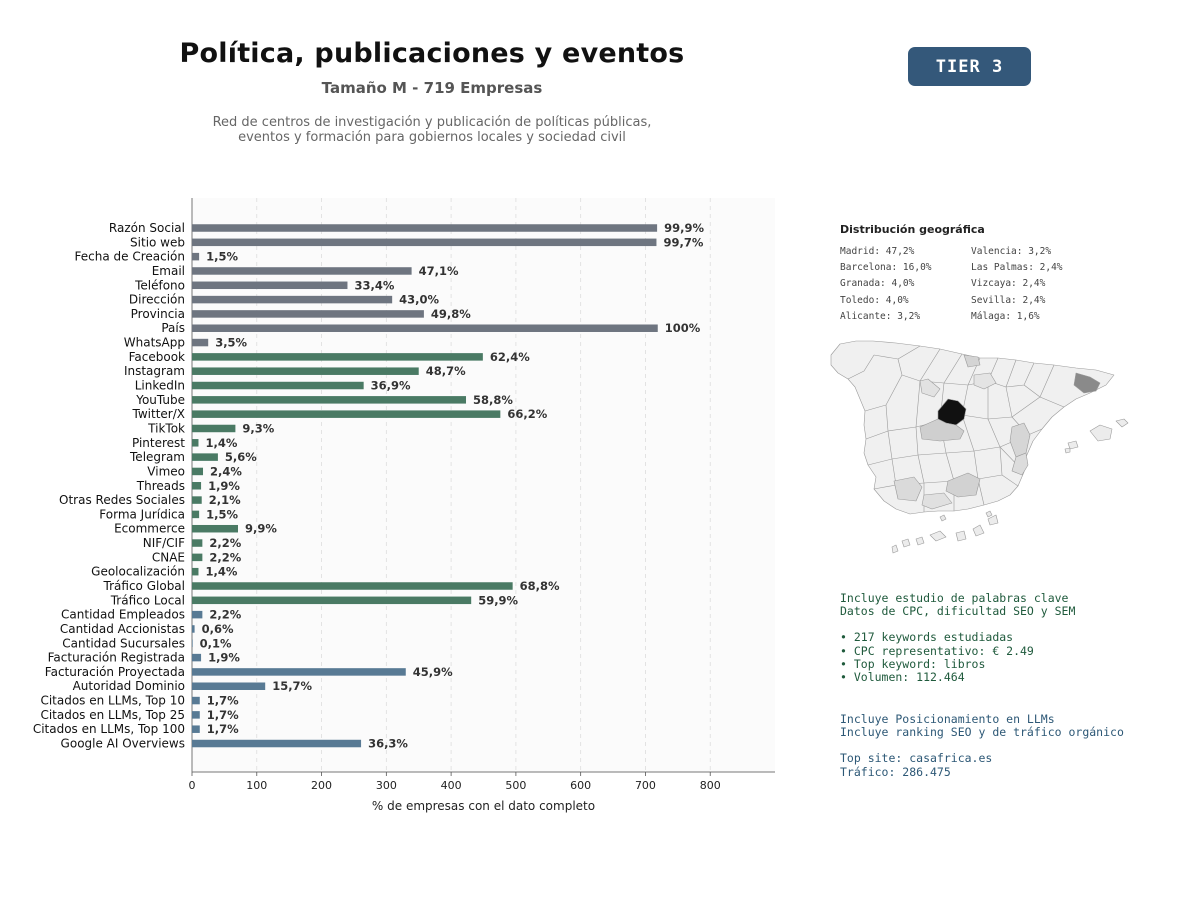 This screenshot has width=1200, height=900. Describe the element at coordinates (123, 643) in the screenshot. I see `category-label: Cantidad Sucursales` at that location.